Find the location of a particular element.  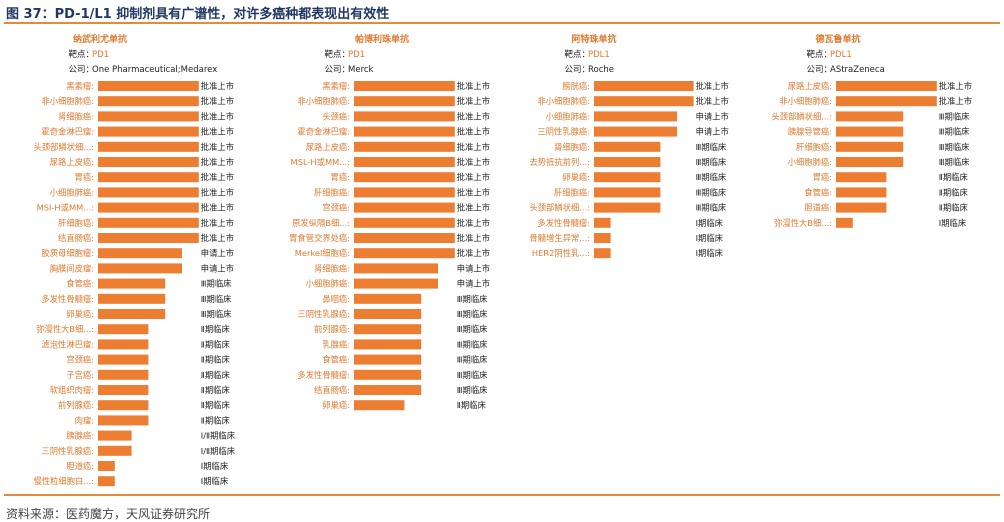

category-label: MSI-H或MM...: is located at coordinates (65, 208).